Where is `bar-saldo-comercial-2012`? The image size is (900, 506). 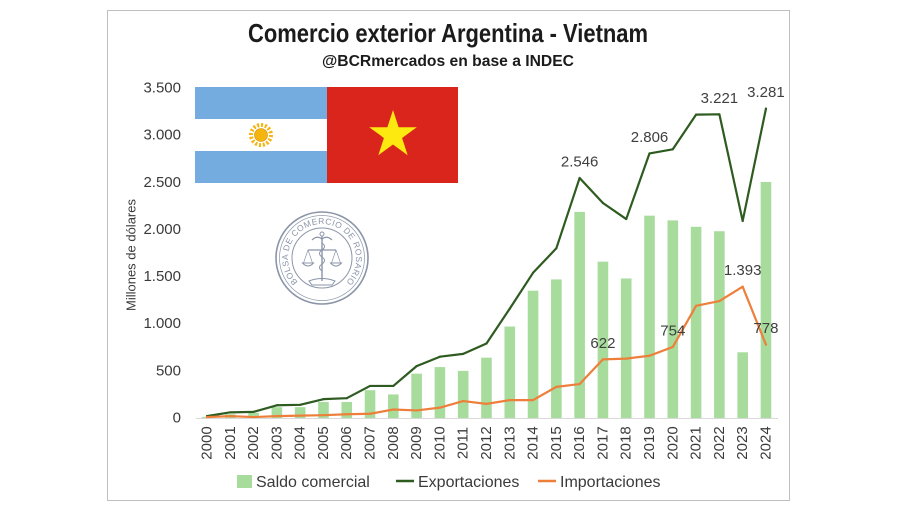 bar-saldo-comercial-2012 is located at coordinates (486, 387).